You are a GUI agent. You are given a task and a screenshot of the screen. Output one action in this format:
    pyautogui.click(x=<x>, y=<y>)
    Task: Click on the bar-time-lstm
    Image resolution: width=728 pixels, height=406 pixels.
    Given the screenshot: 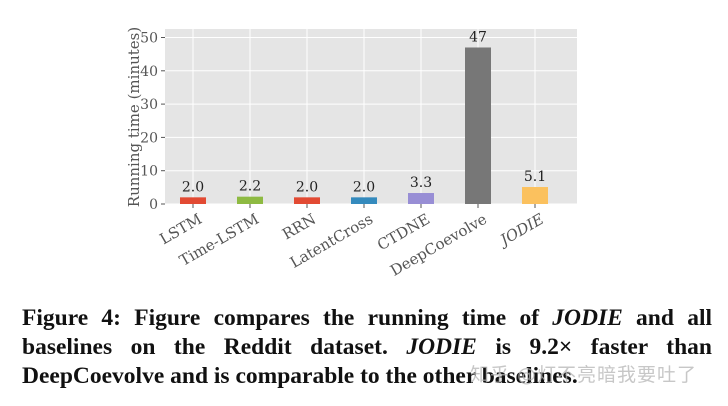 What is the action you would take?
    pyautogui.click(x=250, y=200)
    